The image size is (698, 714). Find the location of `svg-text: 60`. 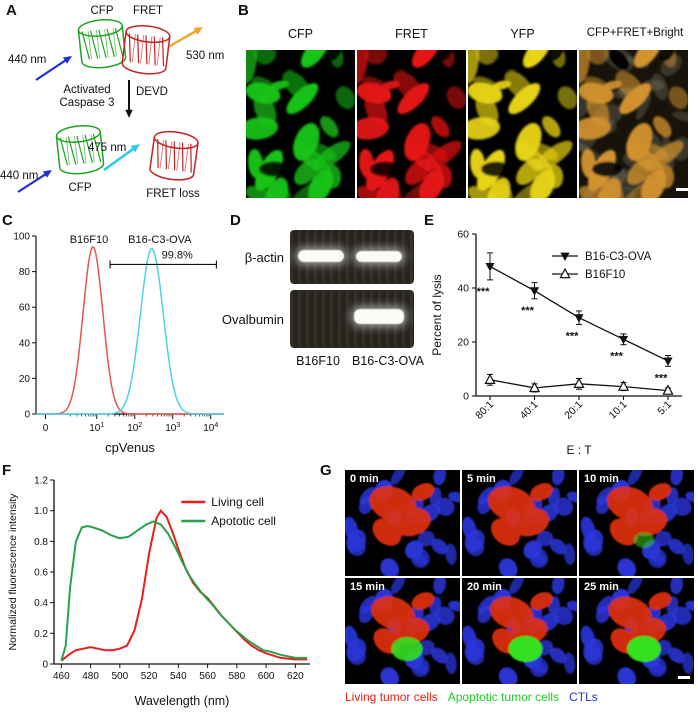

svg-text: 60 is located at coordinates (25, 308).